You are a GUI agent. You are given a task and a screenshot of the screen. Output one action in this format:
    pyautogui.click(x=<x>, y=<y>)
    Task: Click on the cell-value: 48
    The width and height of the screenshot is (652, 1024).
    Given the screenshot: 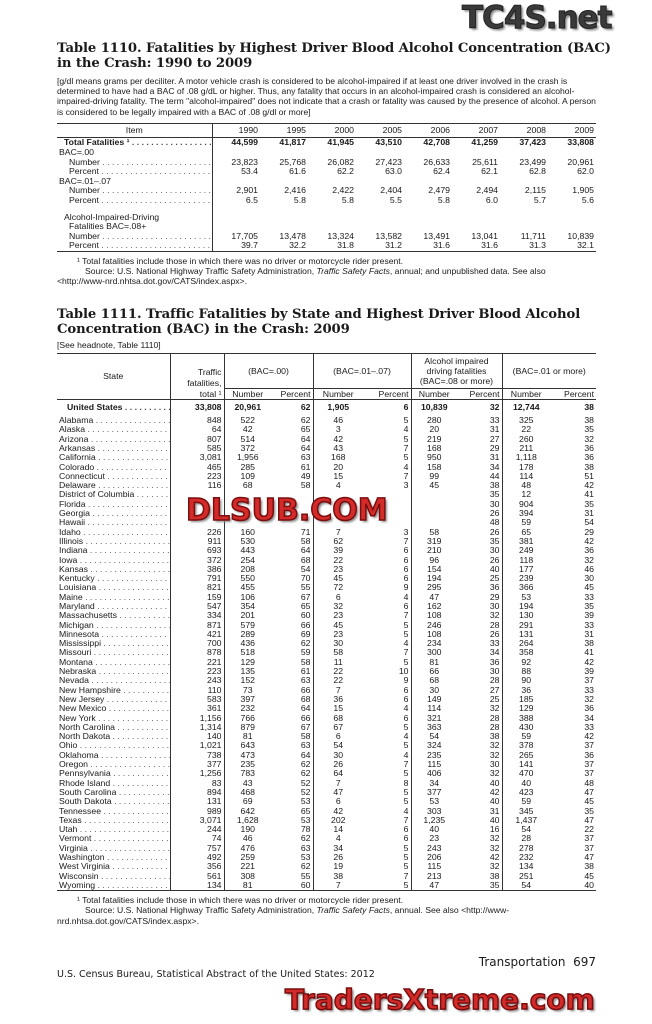 What is the action you would take?
    pyautogui.click(x=480, y=523)
    